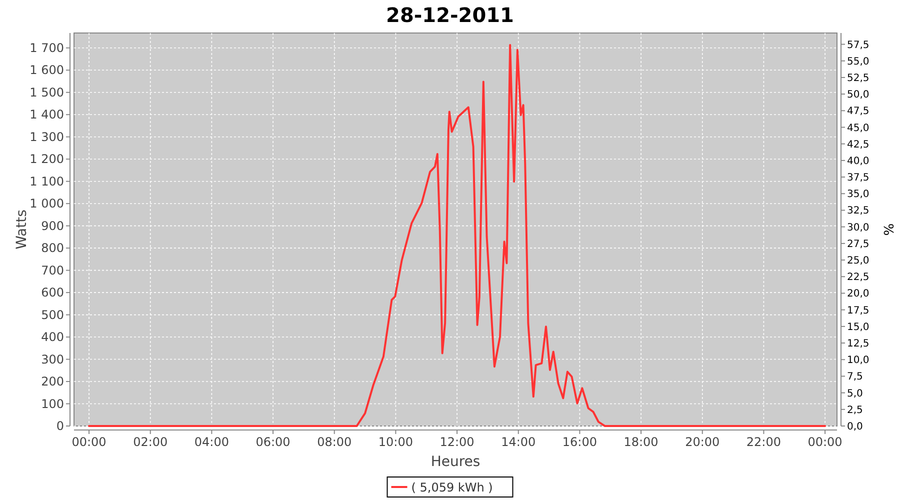 Image resolution: width=900 pixels, height=500 pixels. I want to click on y2-tick-label: 22,5, so click(858, 278).